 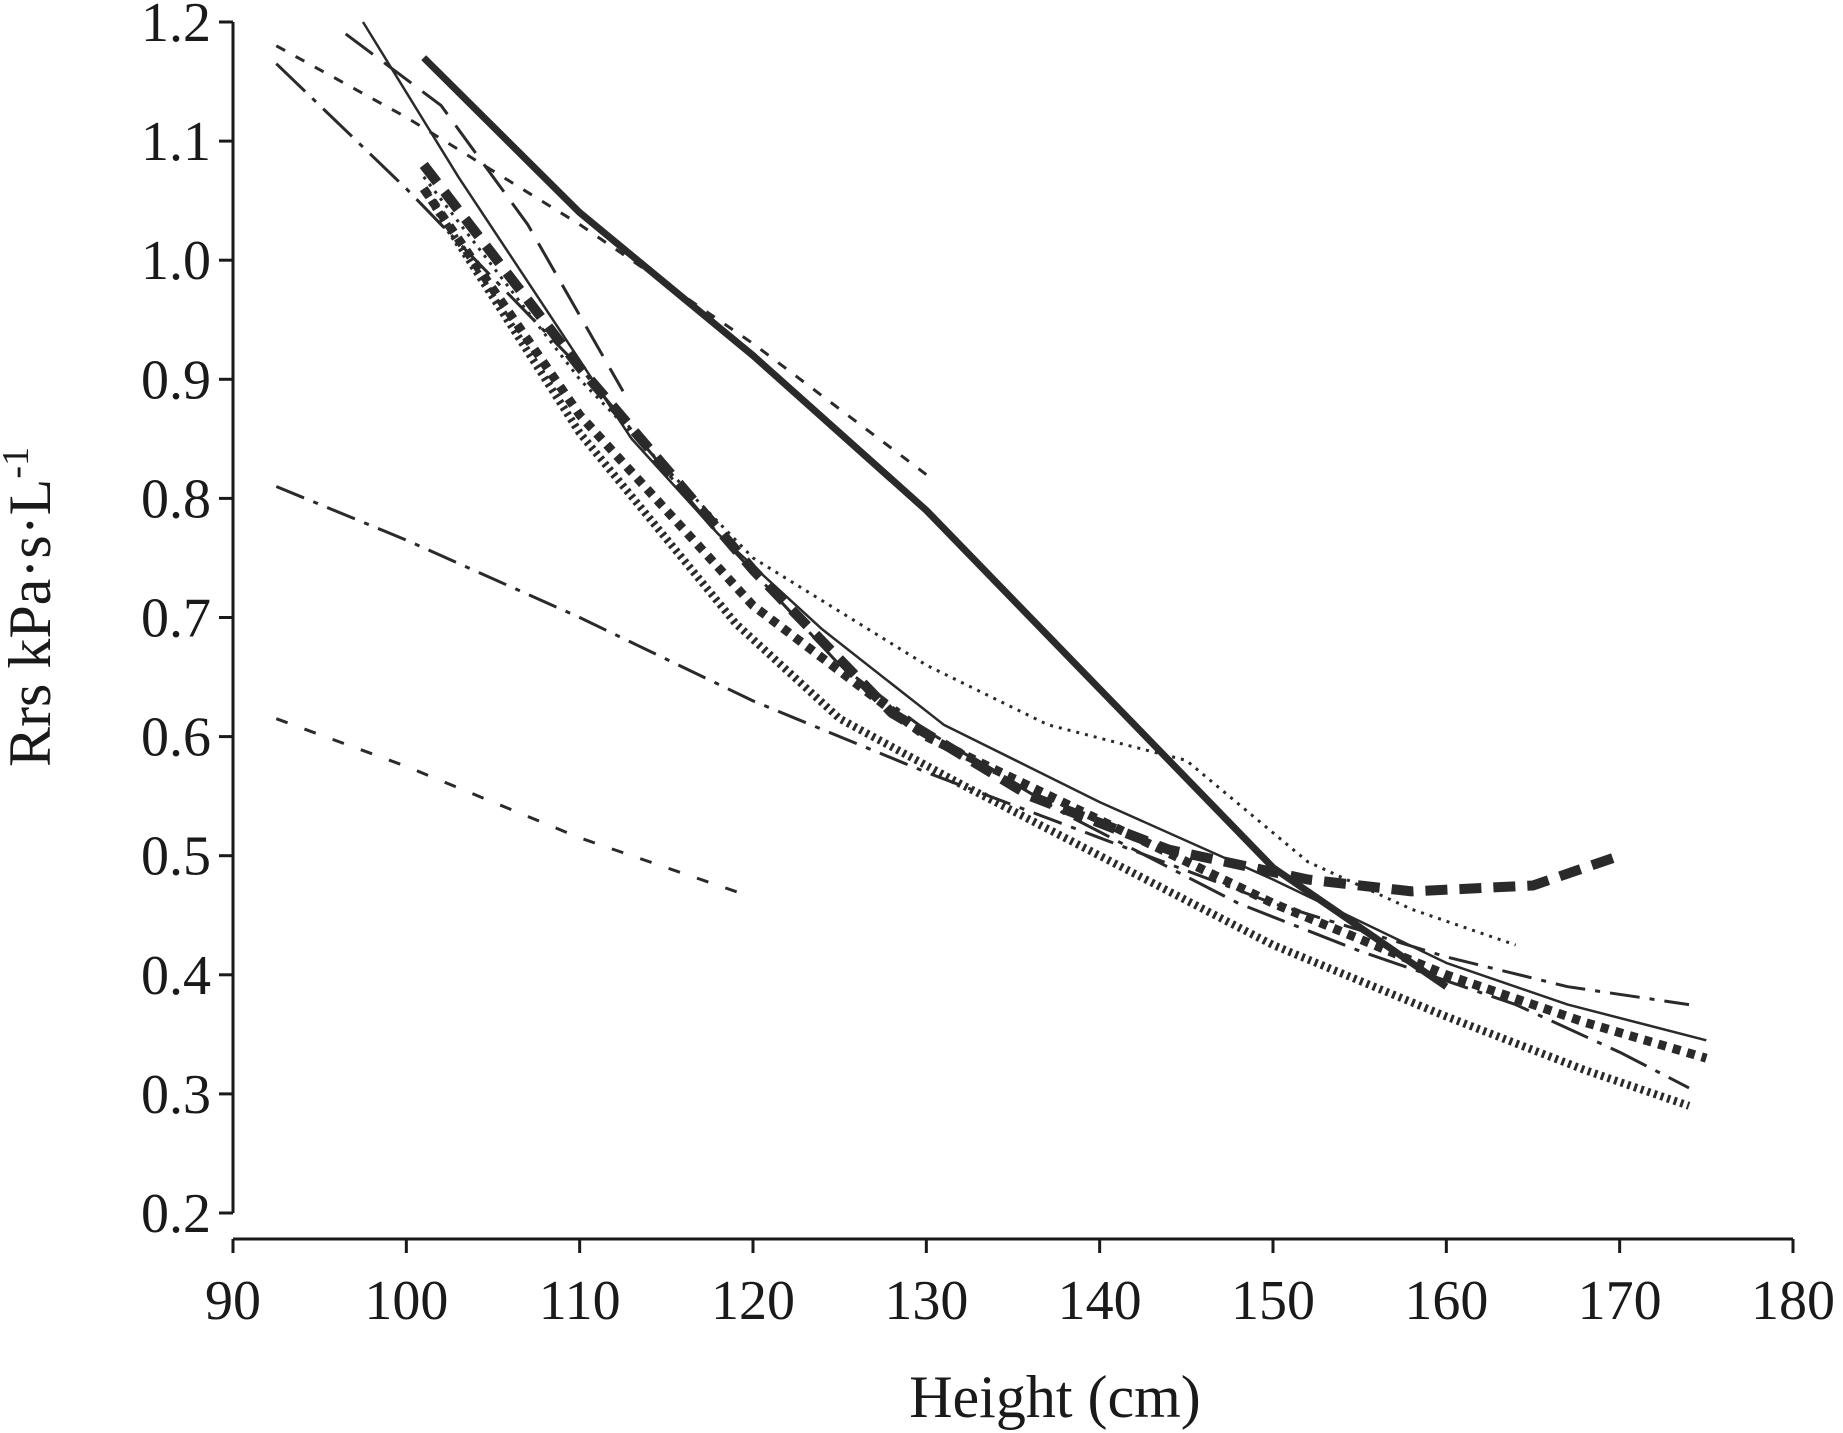 I want to click on x-tick-label: 120, so click(x=753, y=1301).